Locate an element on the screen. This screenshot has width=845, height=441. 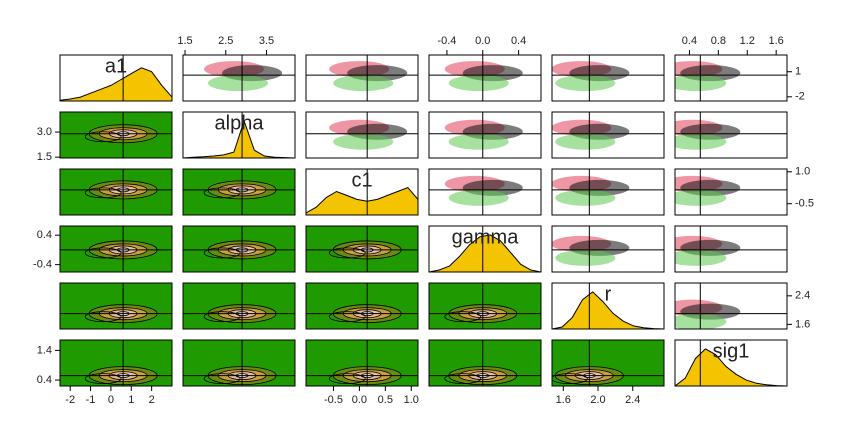
x-tick-label: 1.0 is located at coordinates (411, 400).